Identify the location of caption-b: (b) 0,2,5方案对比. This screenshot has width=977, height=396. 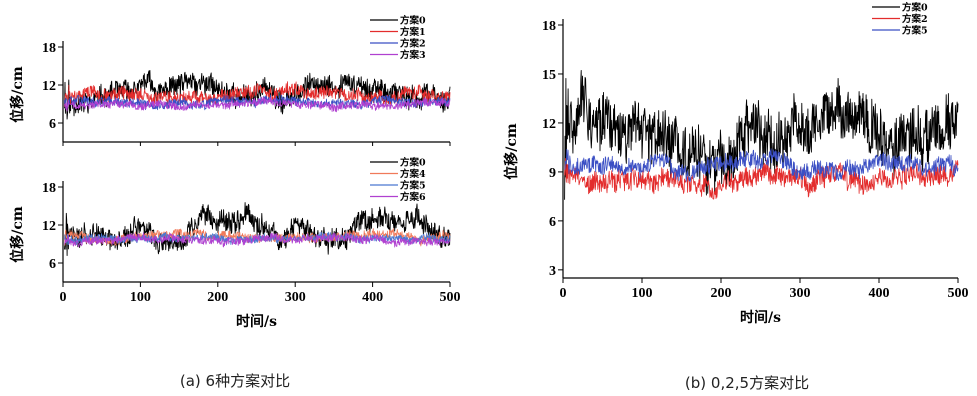
(747, 383).